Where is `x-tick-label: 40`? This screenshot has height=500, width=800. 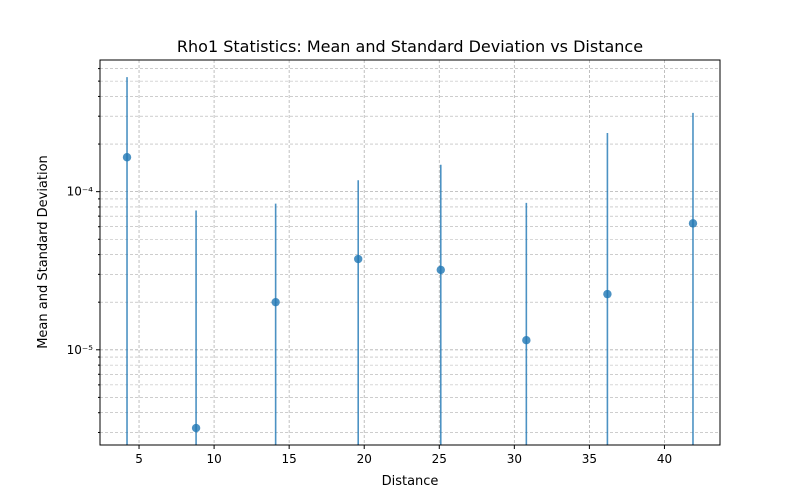 x-tick-label: 40 is located at coordinates (664, 459).